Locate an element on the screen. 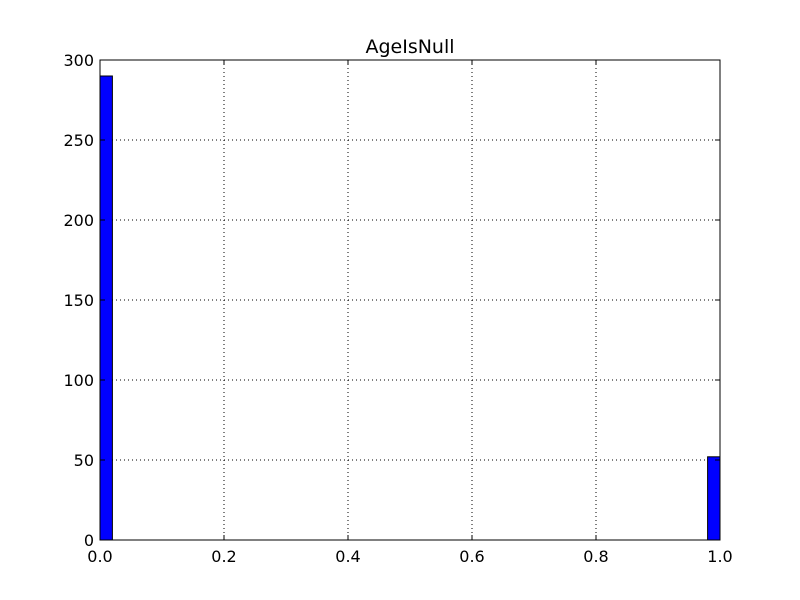 The image size is (800, 600). y-tick-label: 150 is located at coordinates (78, 300).